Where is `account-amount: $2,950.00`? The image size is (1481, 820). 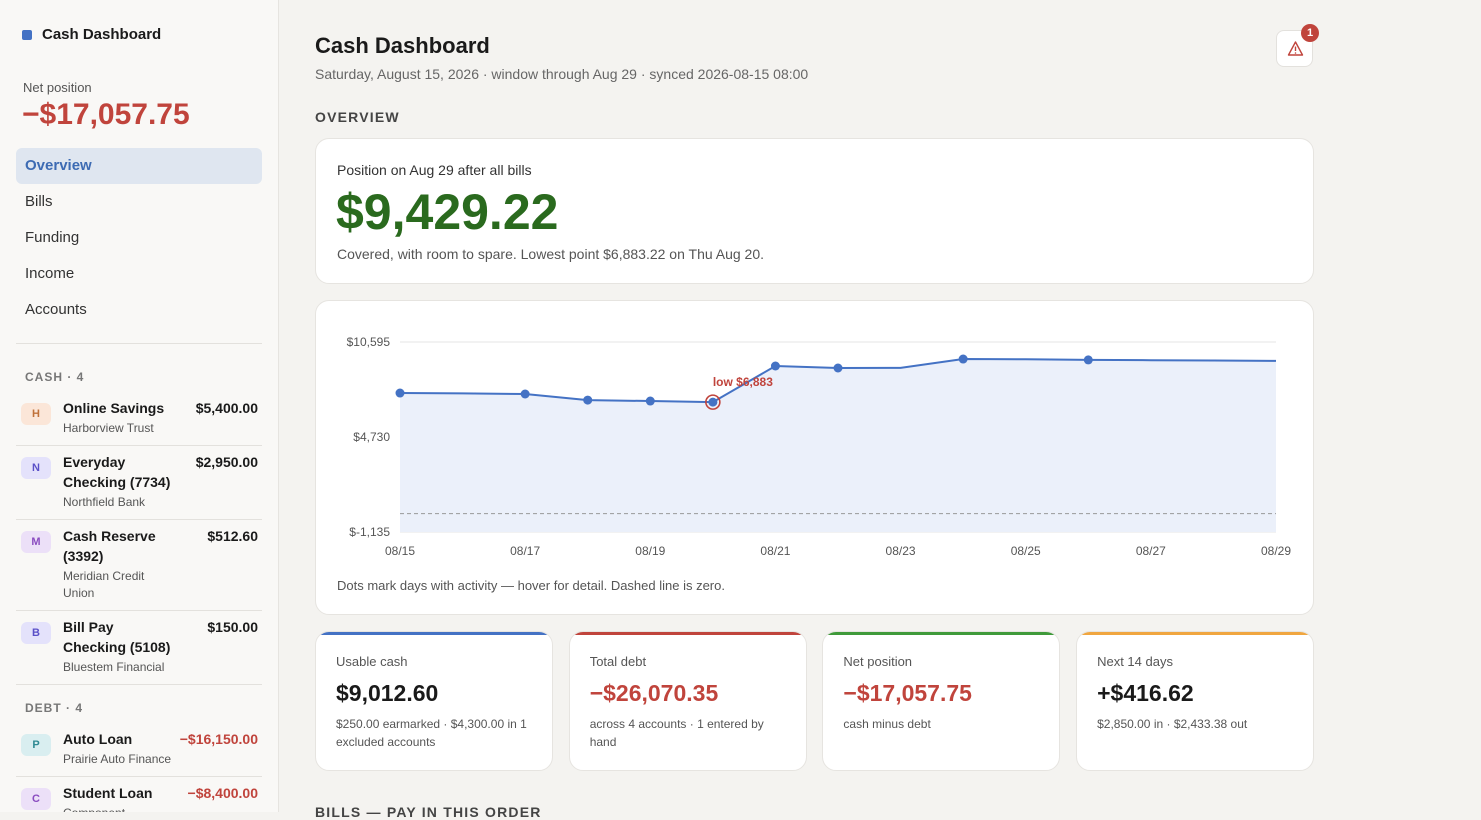 account-amount: $2,950.00 is located at coordinates (226, 462).